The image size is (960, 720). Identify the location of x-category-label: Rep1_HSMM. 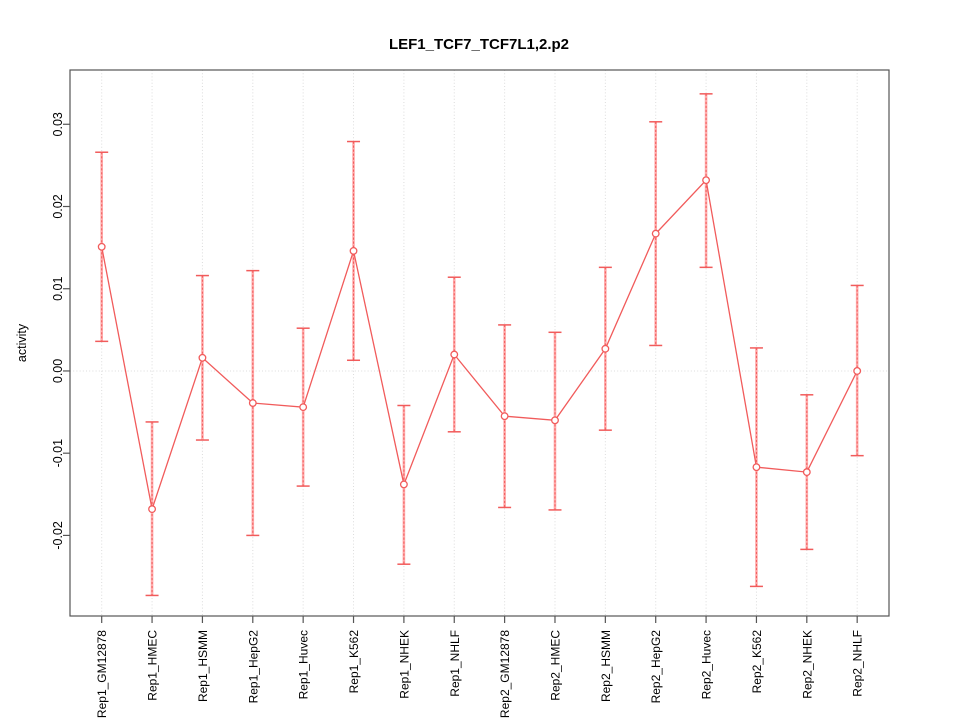
(203, 666).